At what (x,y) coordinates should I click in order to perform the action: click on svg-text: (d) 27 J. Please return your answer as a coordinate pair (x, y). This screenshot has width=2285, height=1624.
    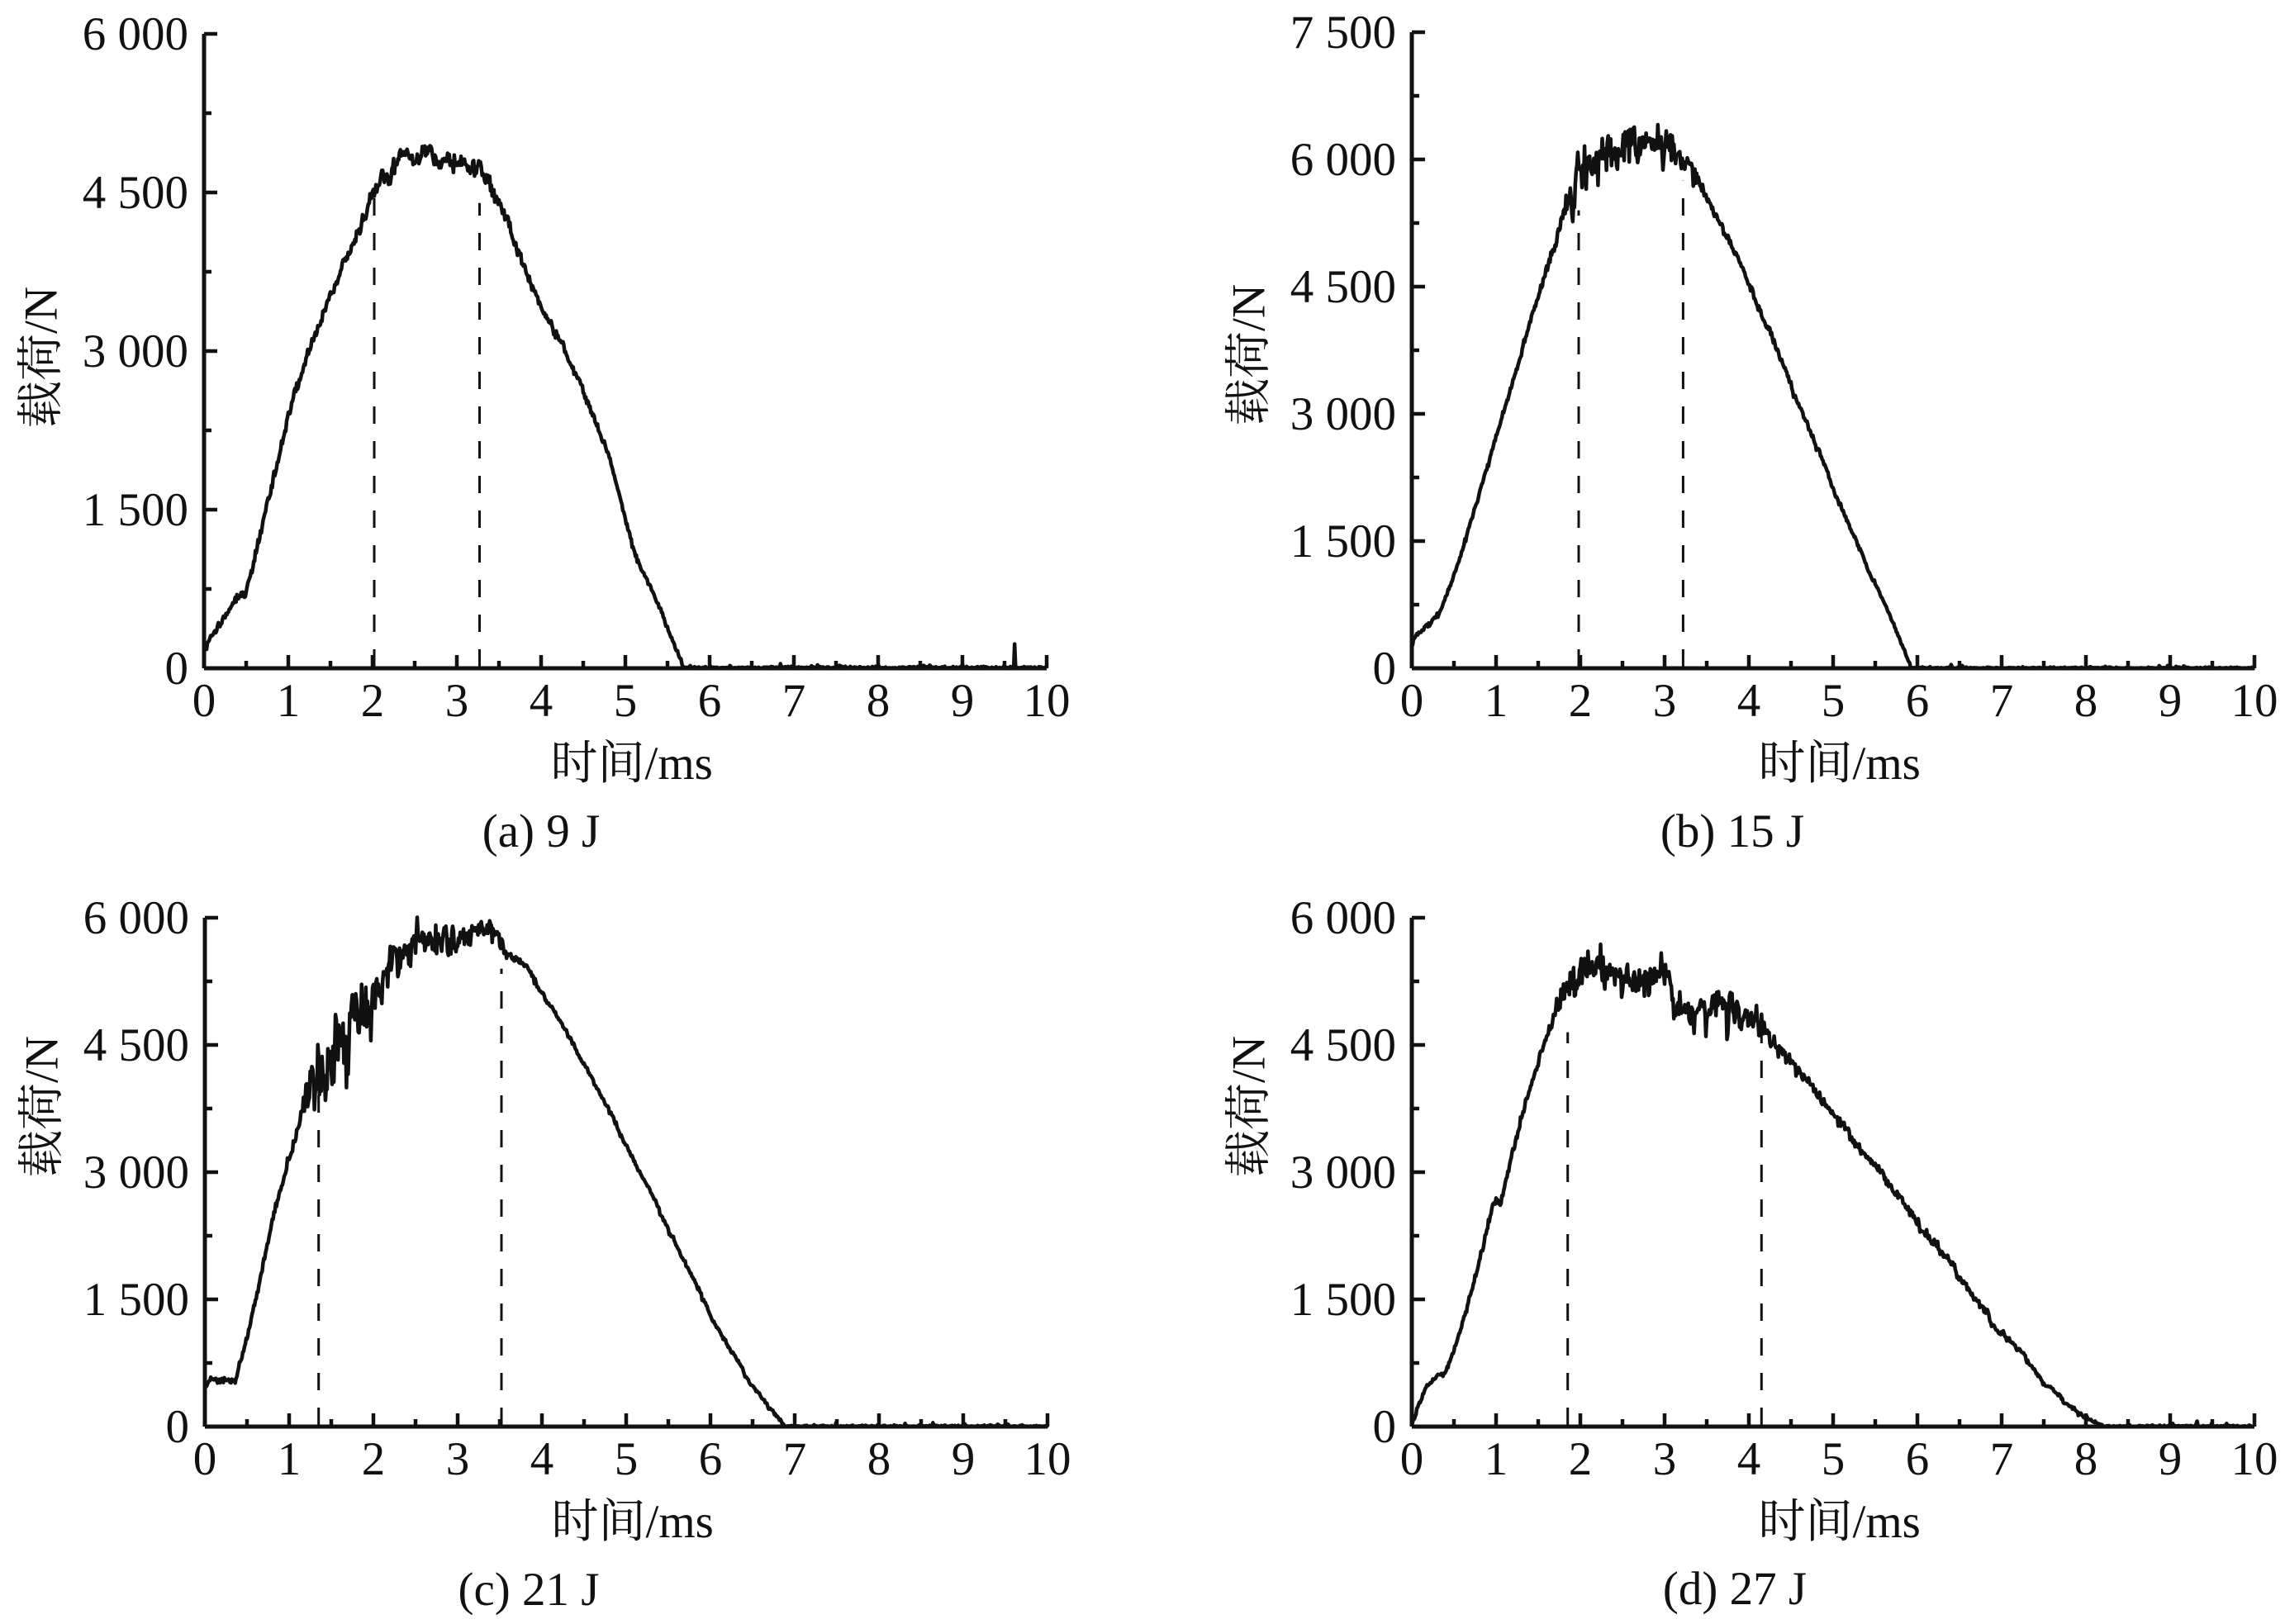
    Looking at the image, I should click on (1735, 1589).